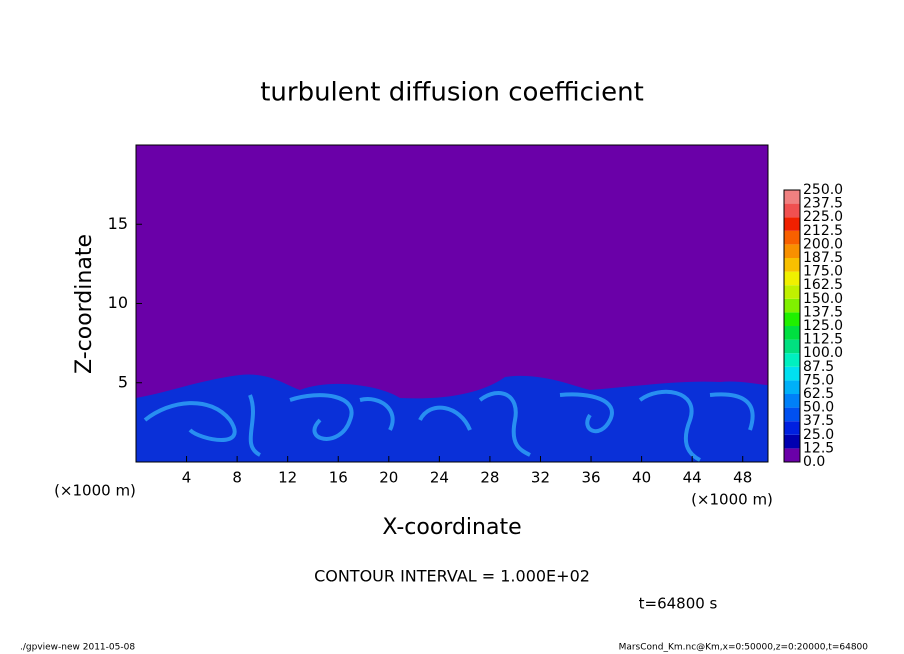 The width and height of the screenshot is (904, 654). Describe the element at coordinates (84, 304) in the screenshot. I see `y-axis-label: Z-coordinate` at that location.